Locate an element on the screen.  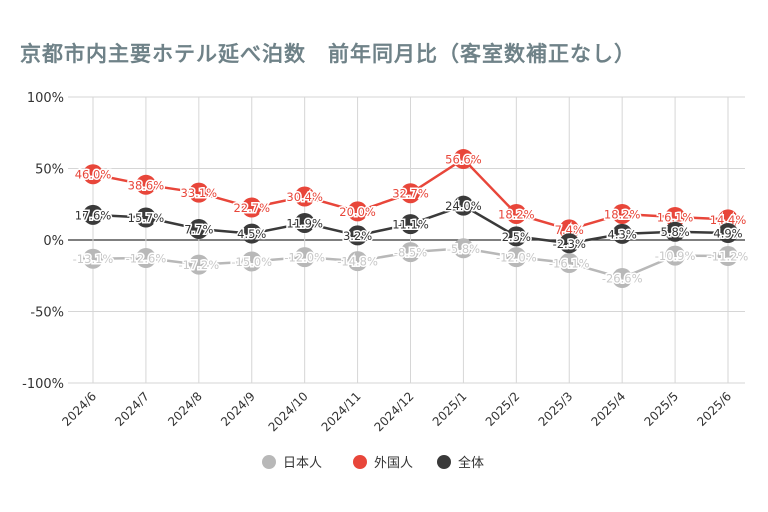
y-tick-label: -50% is located at coordinates (47, 313).